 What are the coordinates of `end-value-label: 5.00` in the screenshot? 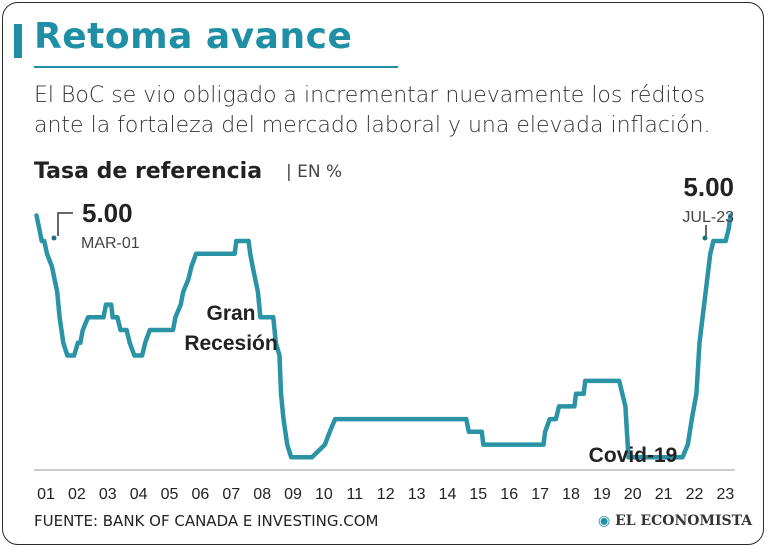 It's located at (708, 187).